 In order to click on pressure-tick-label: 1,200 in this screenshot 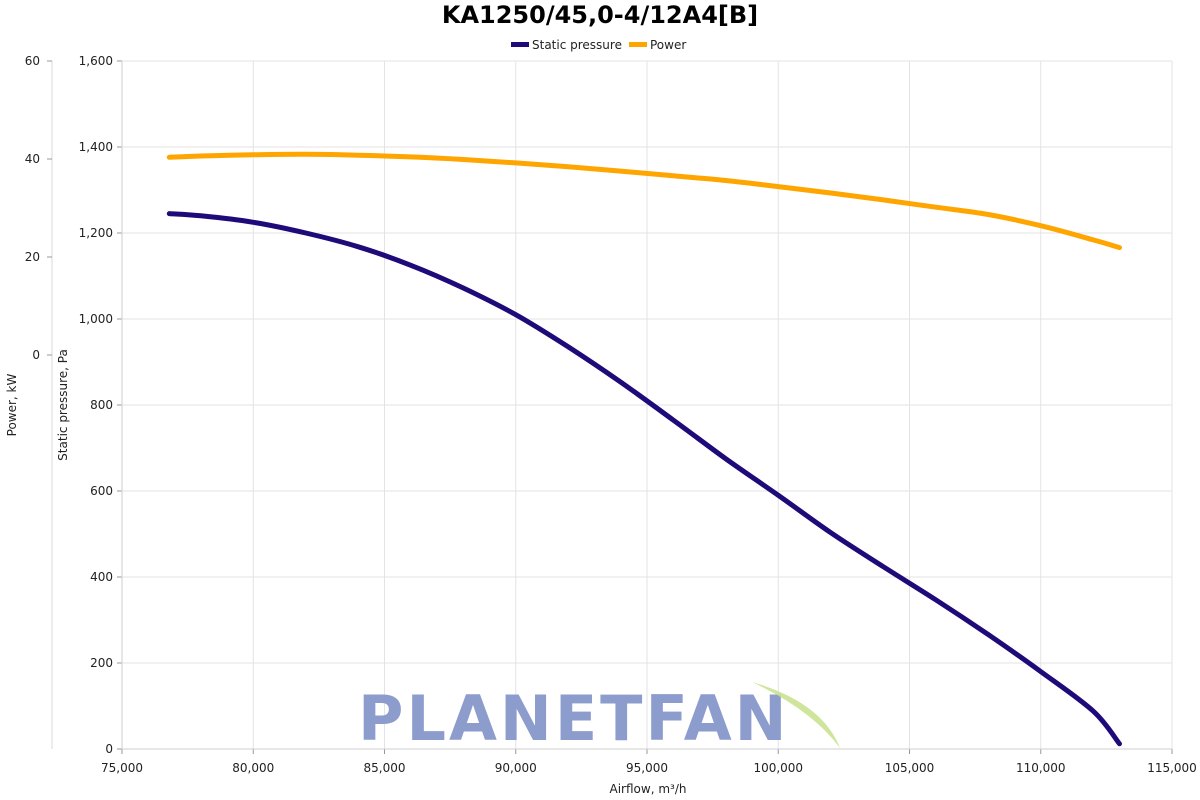, I will do `click(96, 233)`.